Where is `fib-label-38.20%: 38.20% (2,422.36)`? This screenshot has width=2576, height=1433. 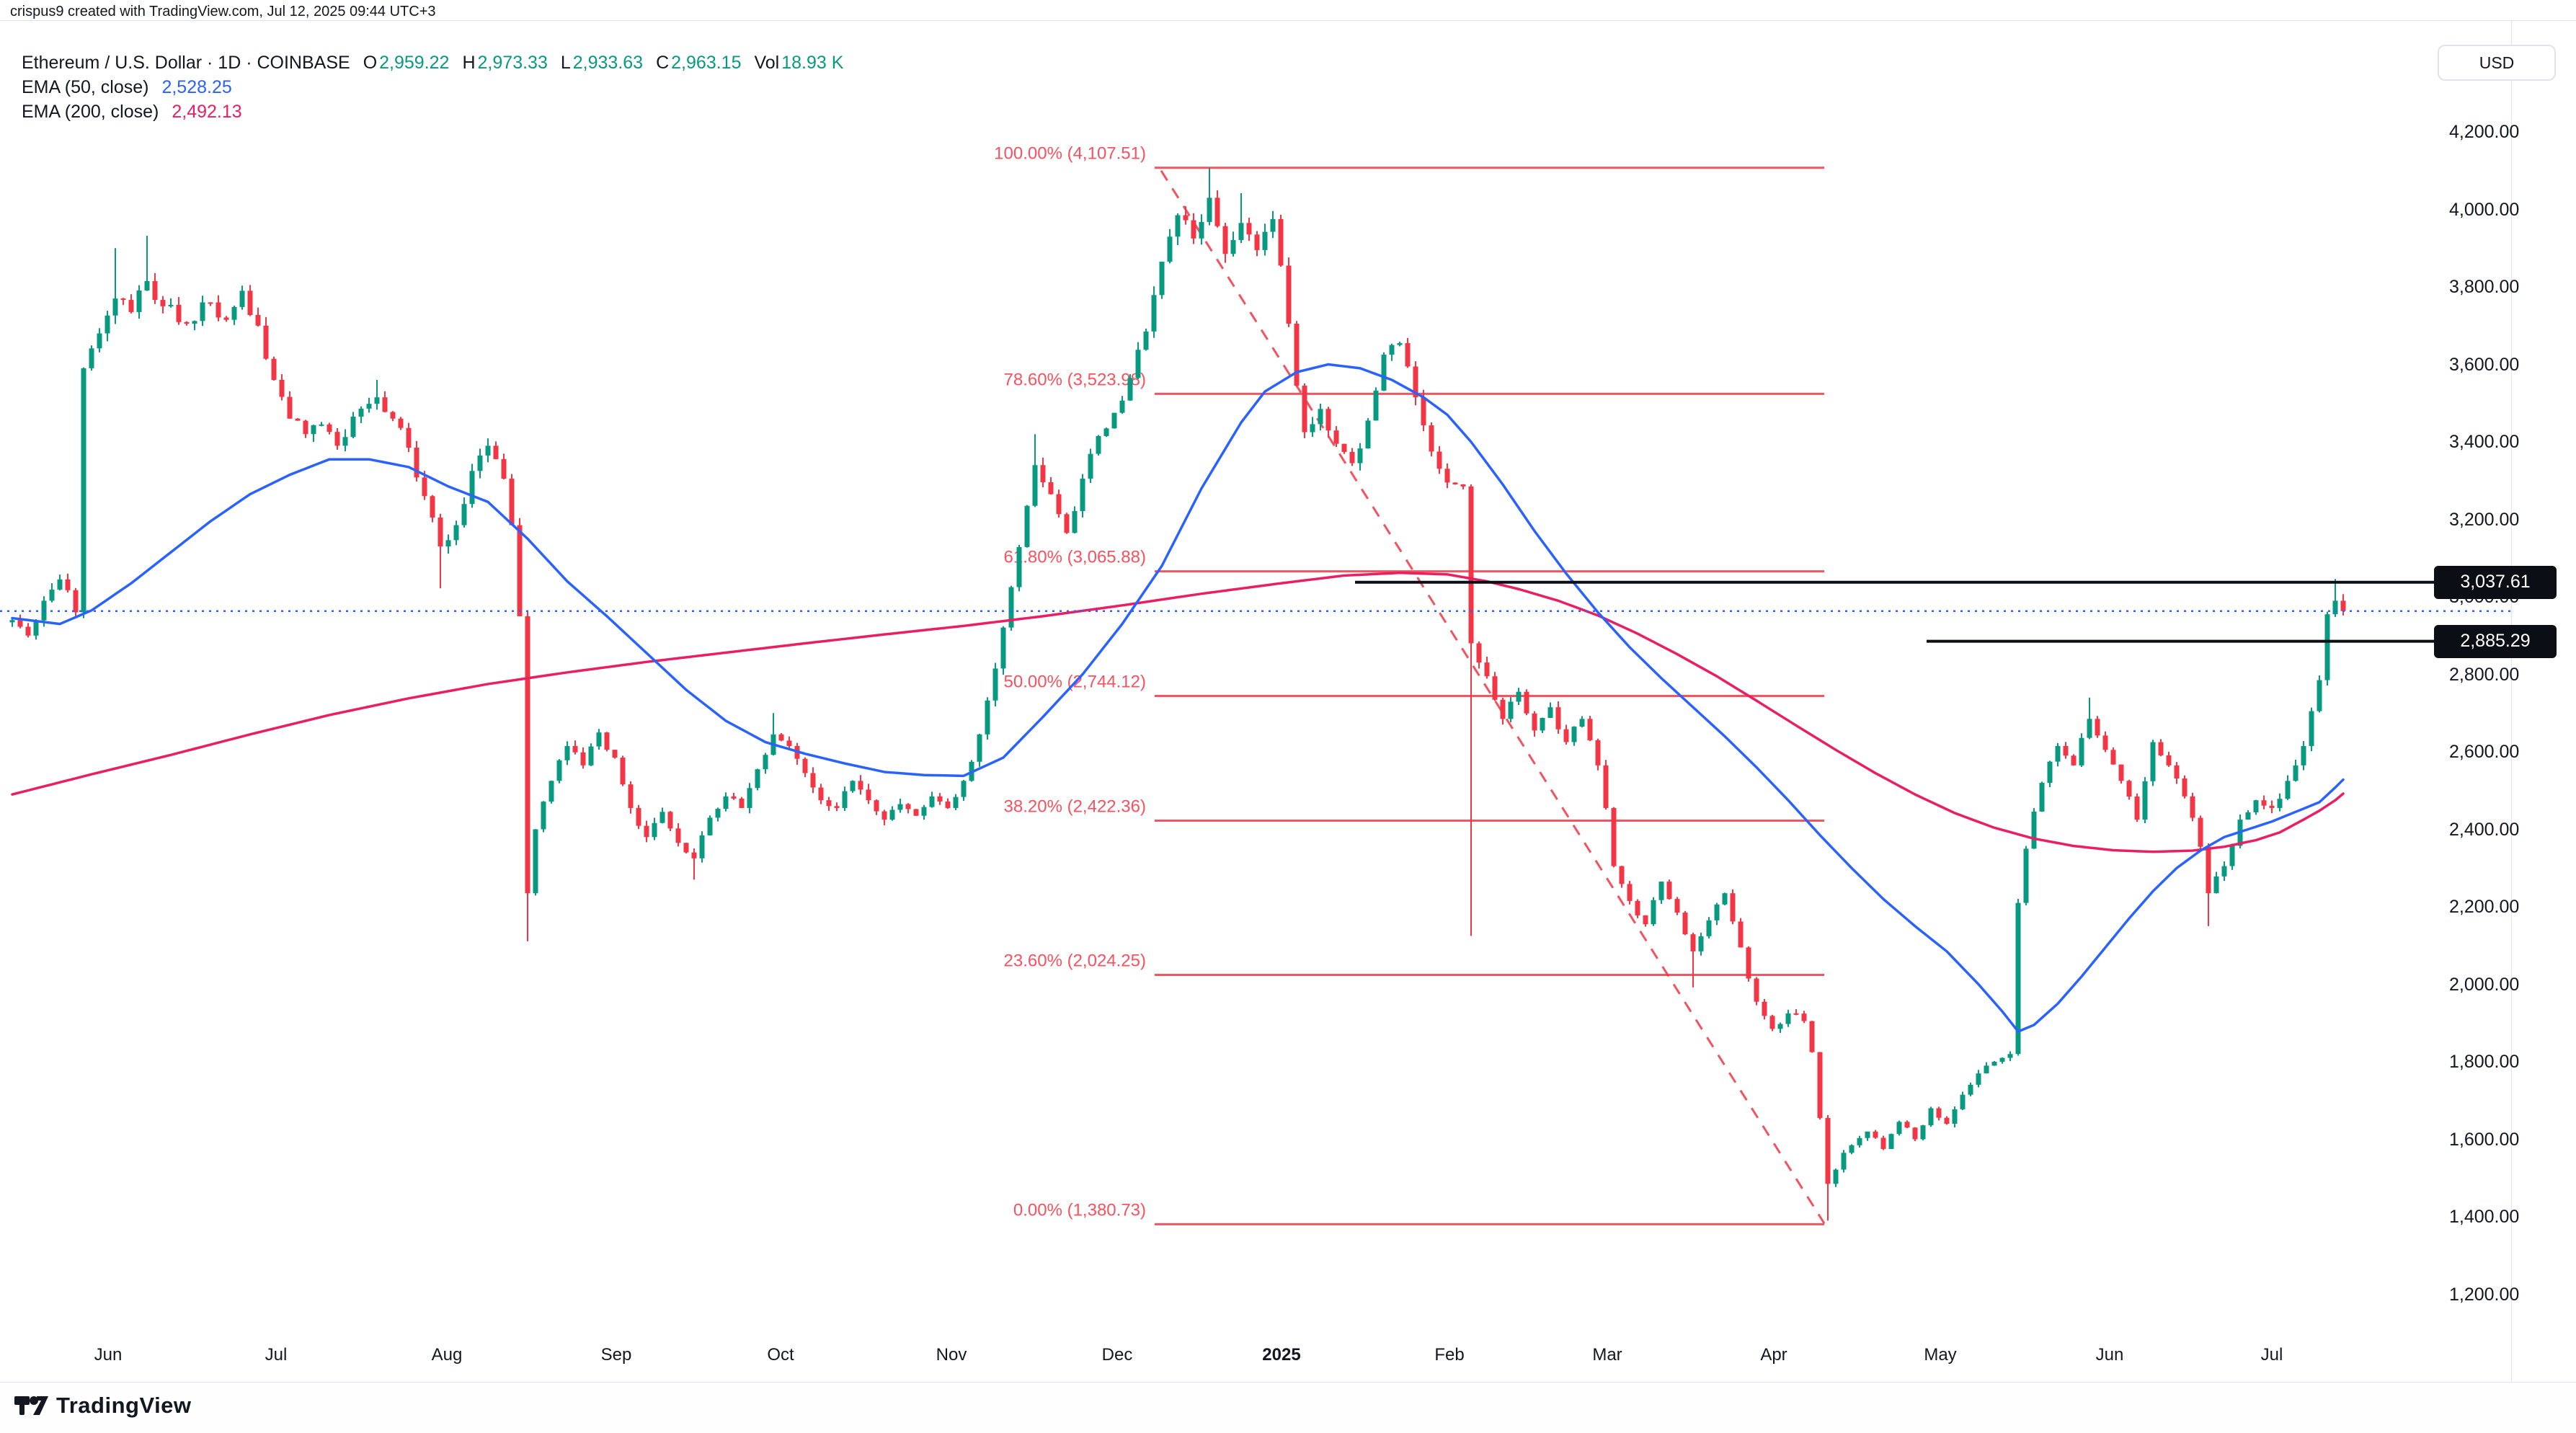 fib-label-38.20%: 38.20% (2,422.36) is located at coordinates (1075, 806).